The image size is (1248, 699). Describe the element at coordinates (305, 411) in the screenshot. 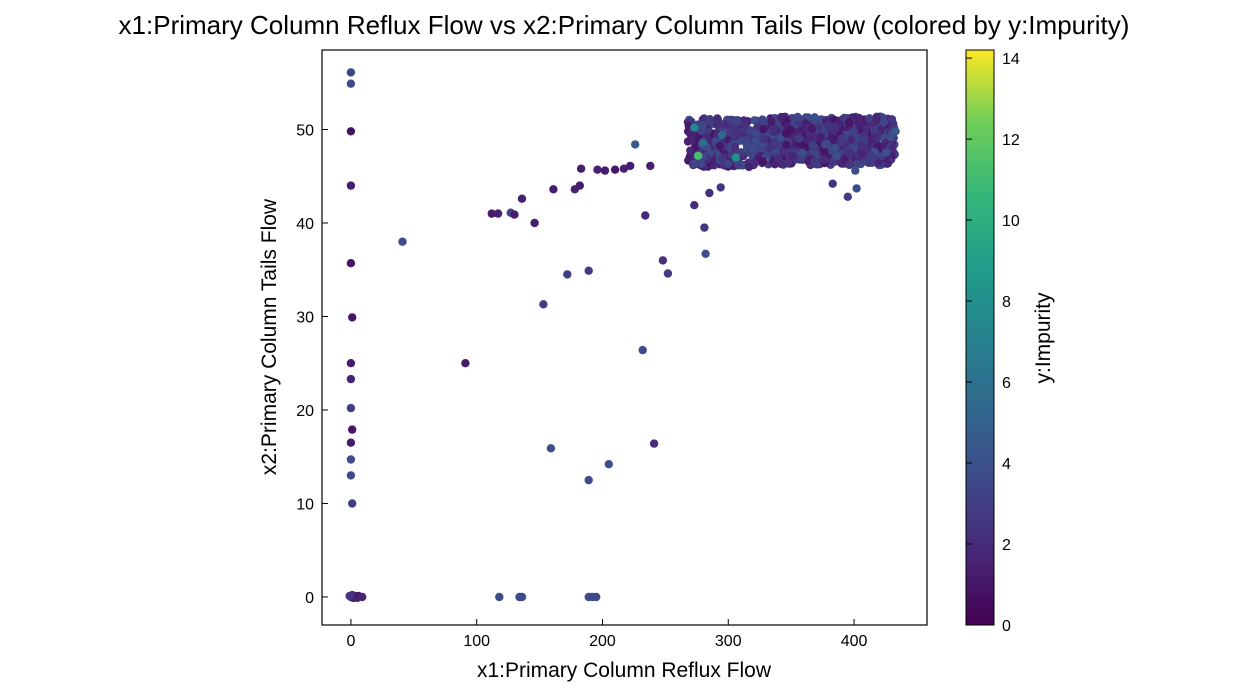

I see `y-tick-label: 20` at that location.